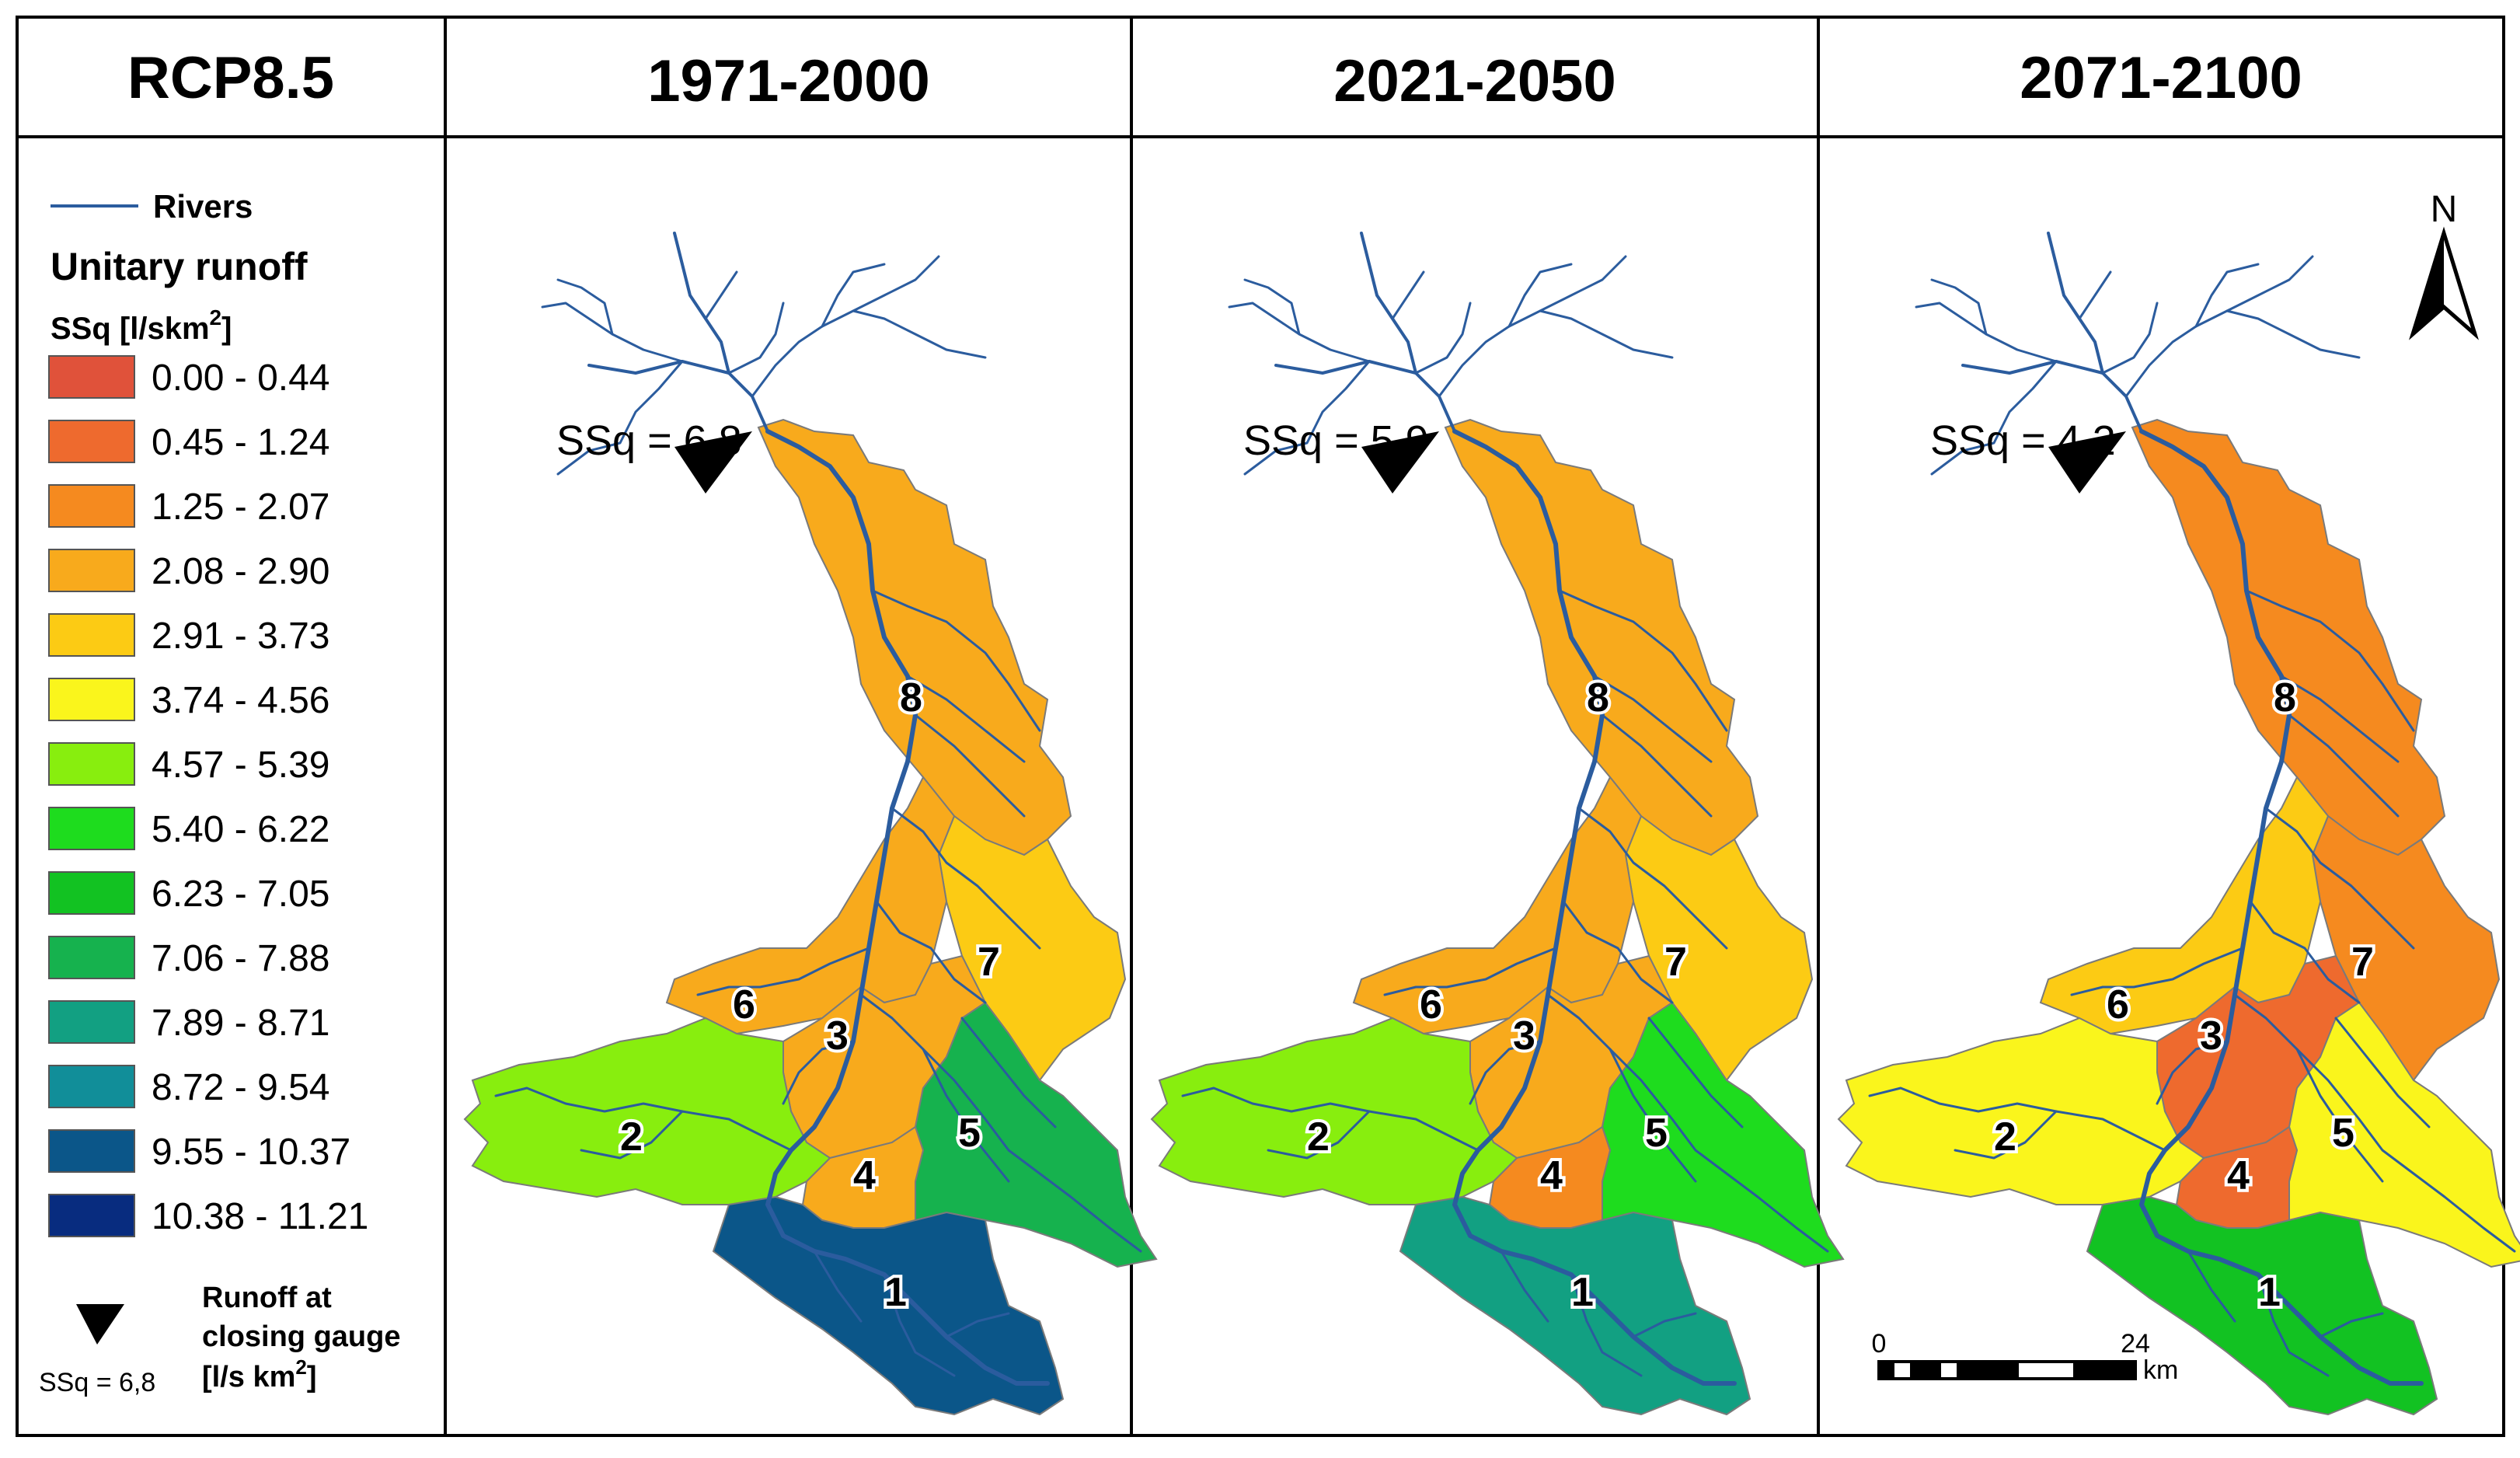 The height and width of the screenshot is (1458, 2520). I want to click on ssq-value: SSq = 6,8, so click(649, 441).